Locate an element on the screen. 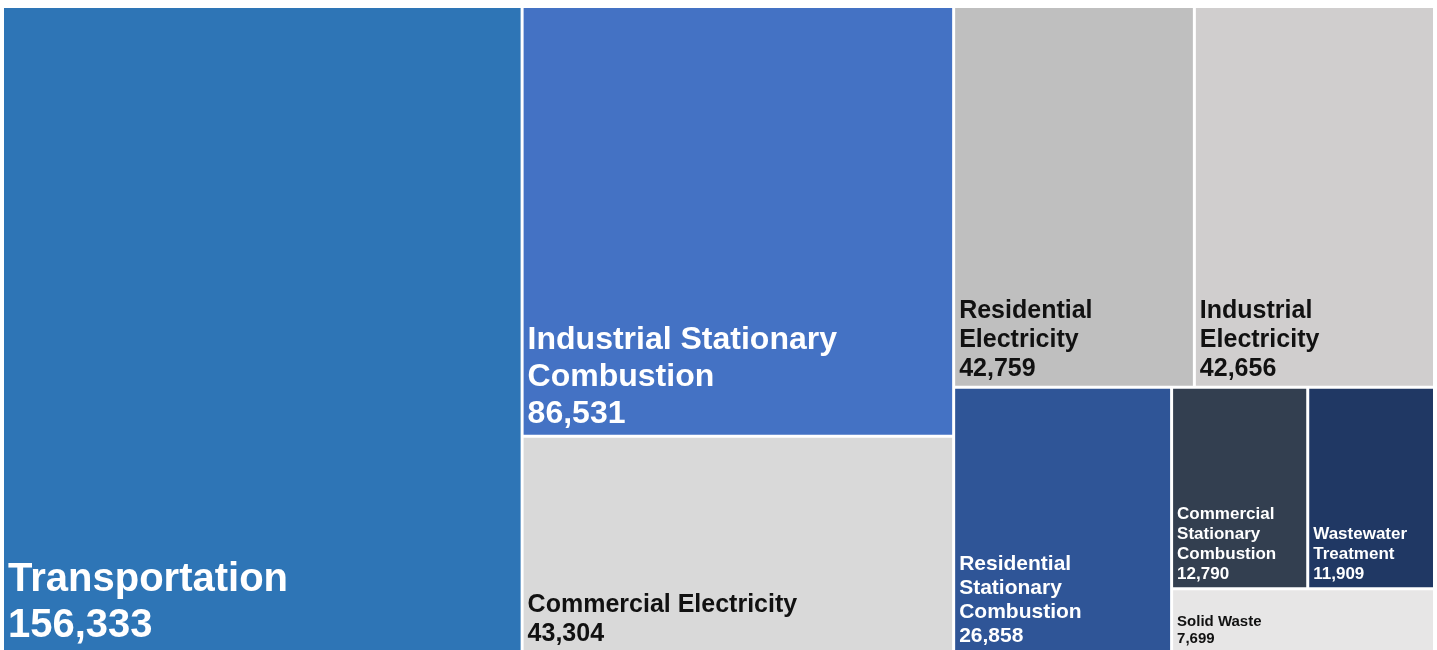  category-label: Industrial Stationary Combustion is located at coordinates (686, 357).